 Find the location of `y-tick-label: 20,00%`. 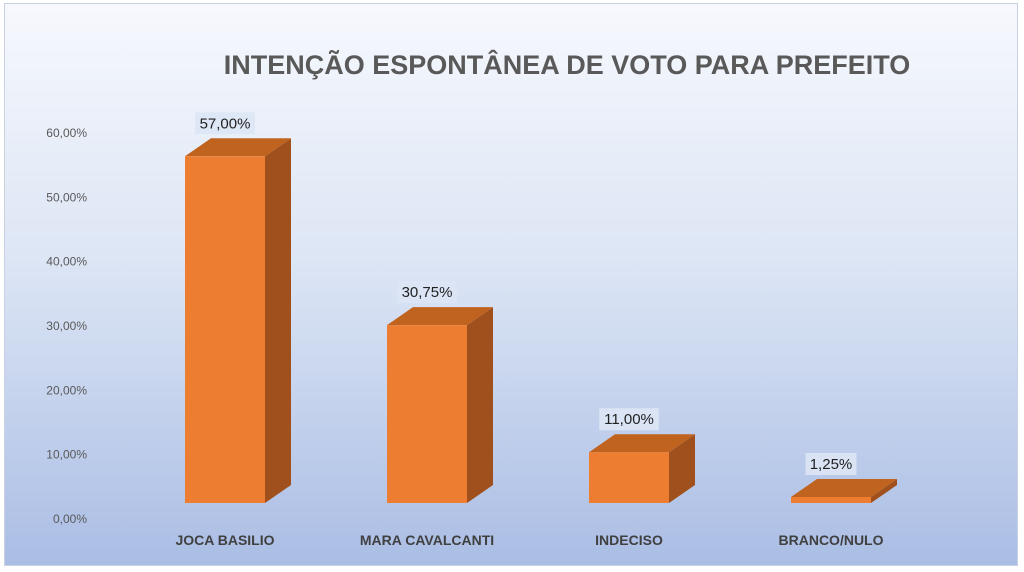

y-tick-label: 20,00% is located at coordinates (66, 390).